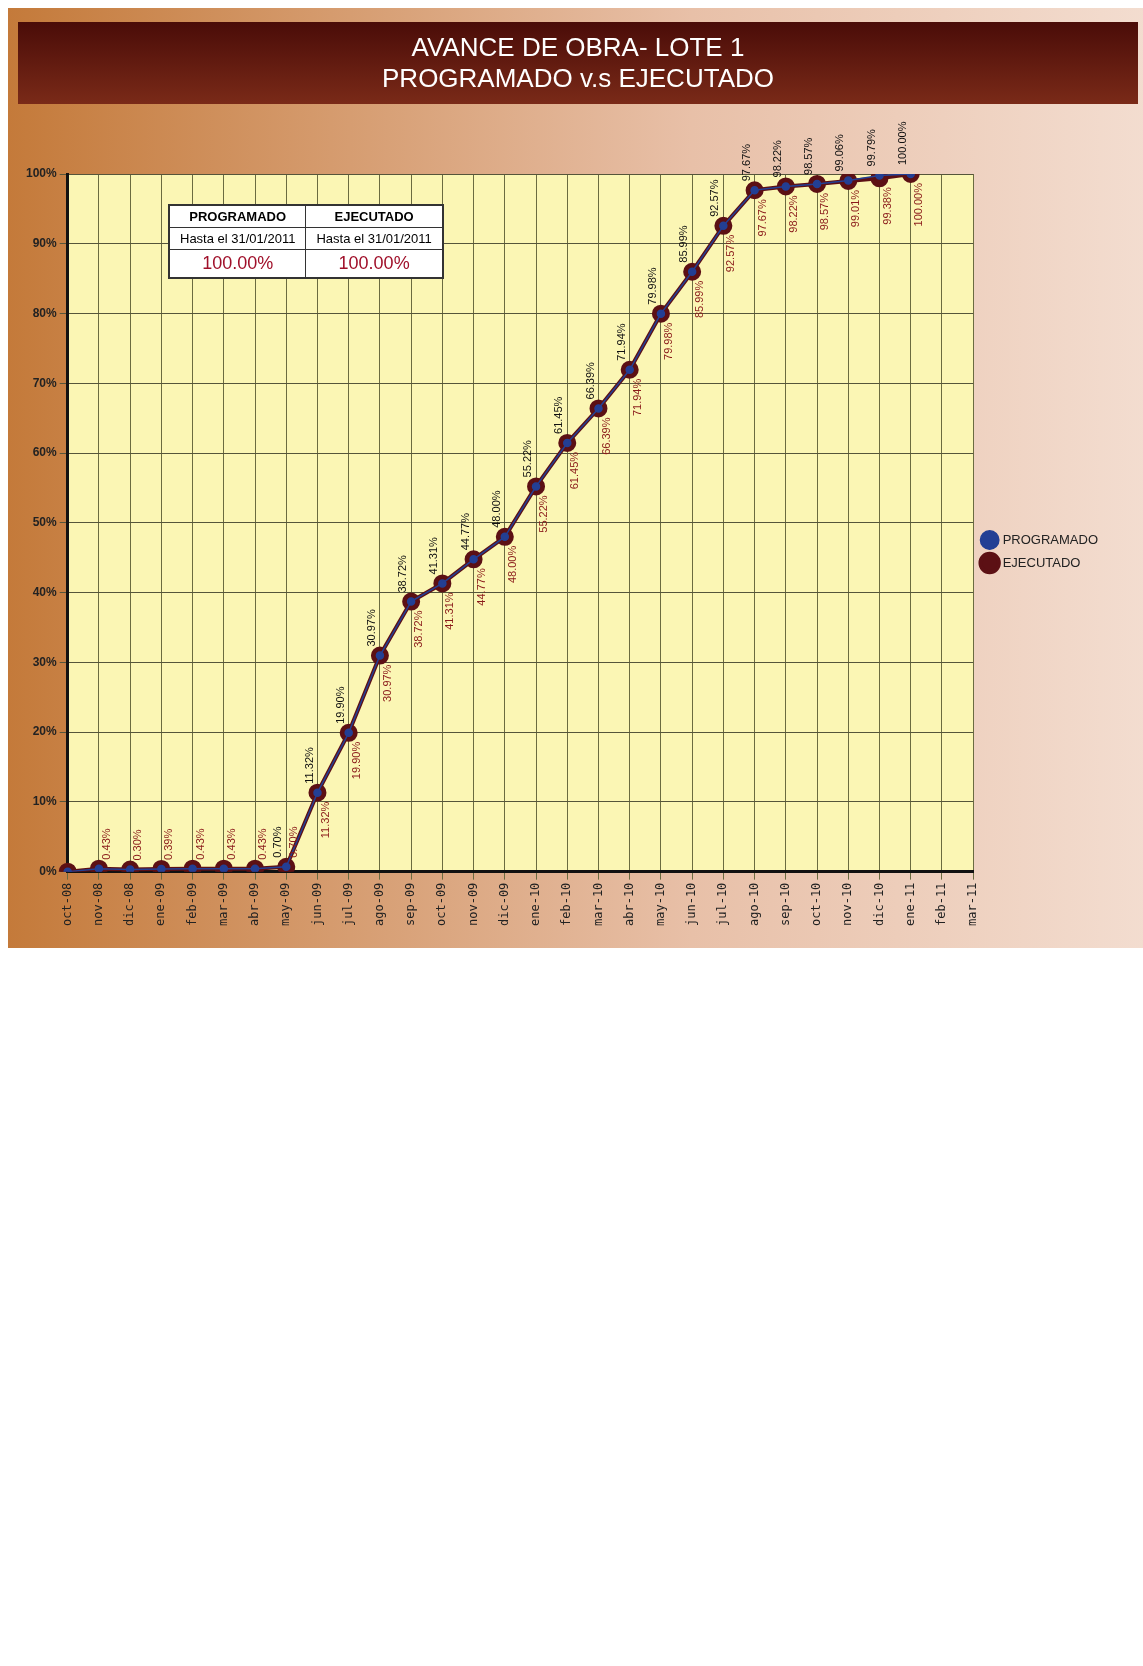 The image size is (1143, 1666). What do you see at coordinates (839, 153) in the screenshot?
I see `data-label: 99.06%` at bounding box center [839, 153].